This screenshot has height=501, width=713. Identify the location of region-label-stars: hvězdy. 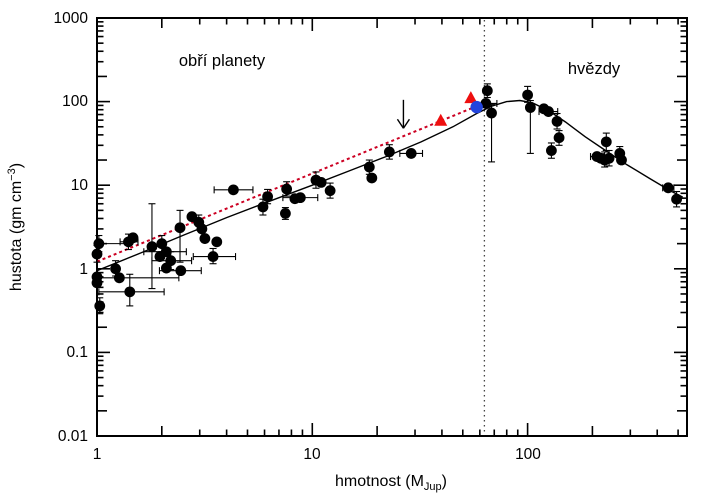
(594, 69).